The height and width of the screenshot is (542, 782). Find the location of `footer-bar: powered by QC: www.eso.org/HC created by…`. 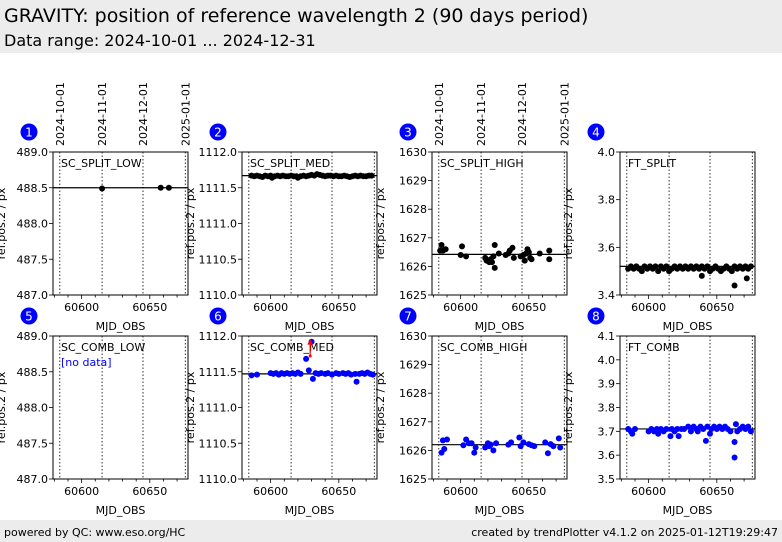

footer-bar: powered by QC: www.eso.org/HC created by… is located at coordinates (391, 531).